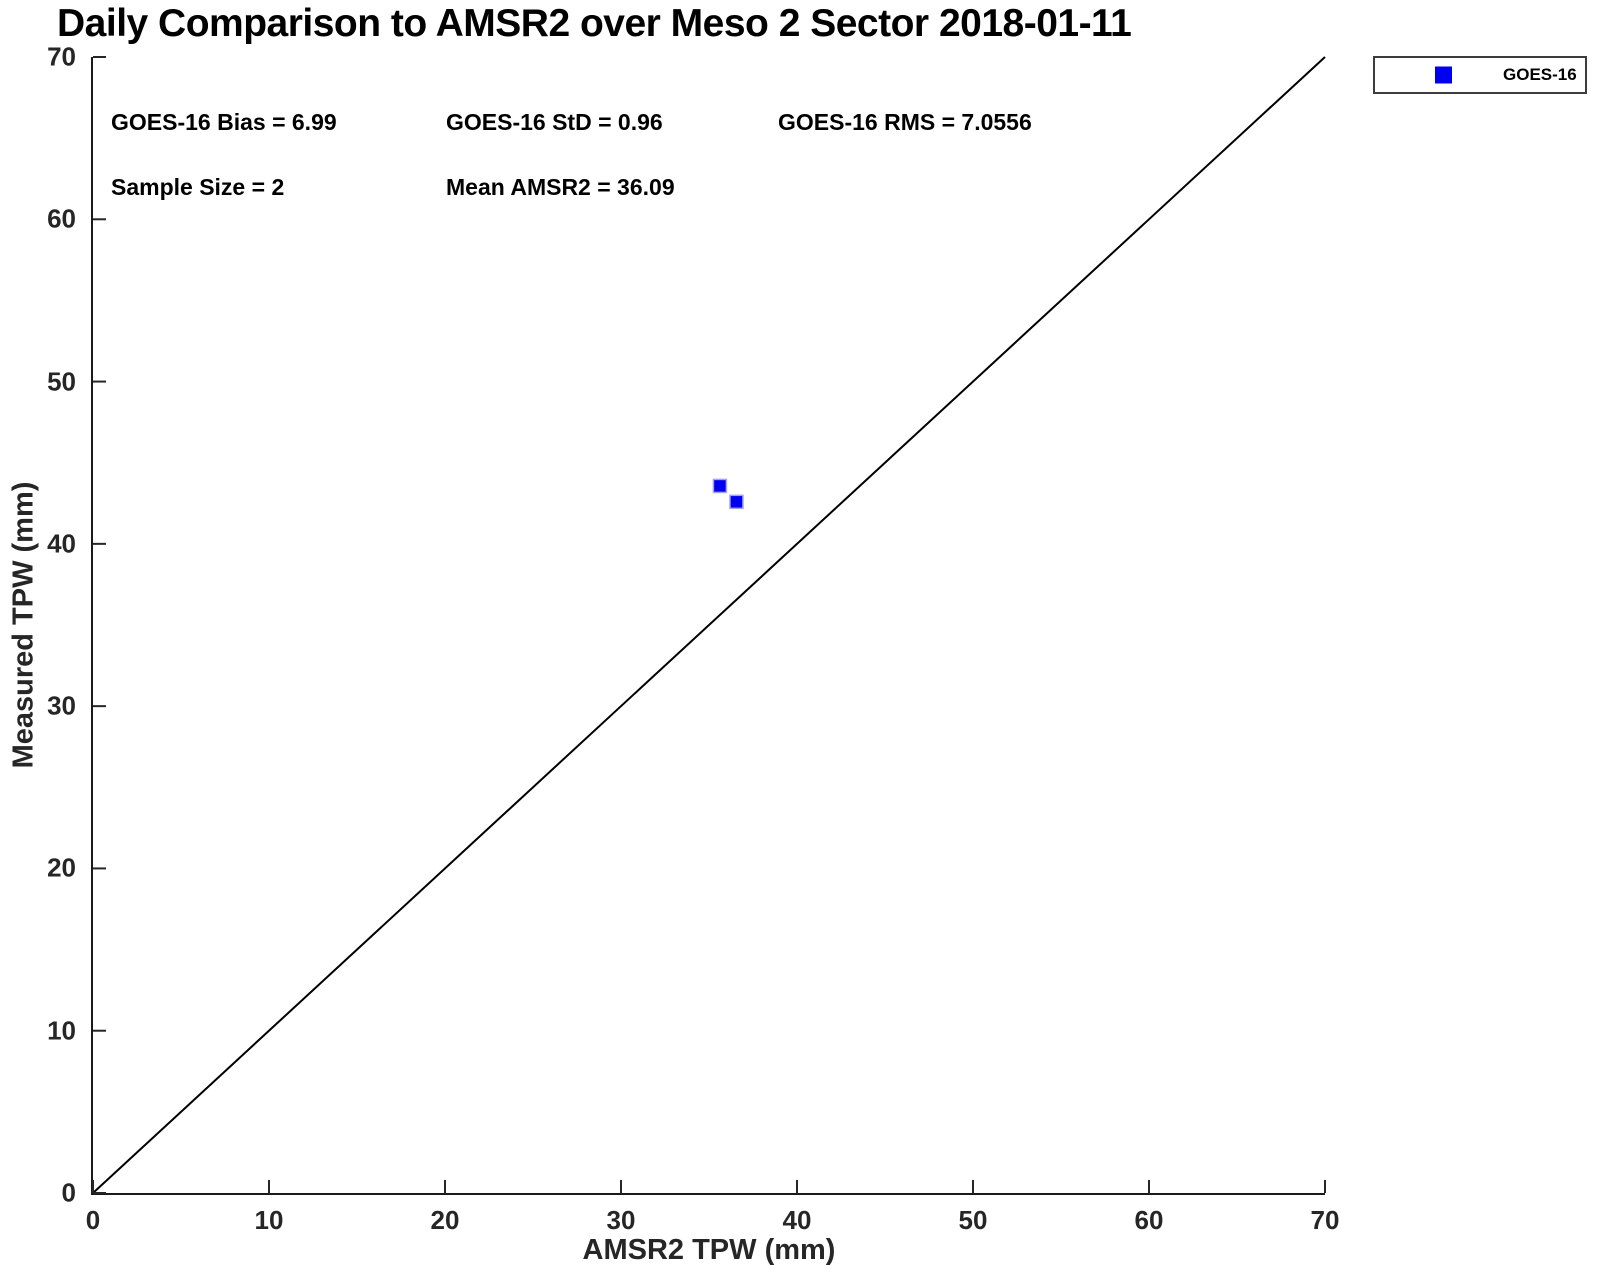 The width and height of the screenshot is (1600, 1274). I want to click on legend: GOES-16, so click(1480, 75).